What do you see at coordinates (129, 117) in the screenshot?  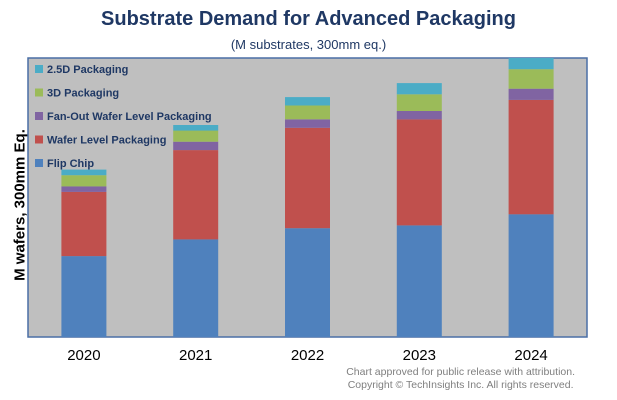 I see `legend-label: Fan-Out Wafer Level Packaging` at bounding box center [129, 117].